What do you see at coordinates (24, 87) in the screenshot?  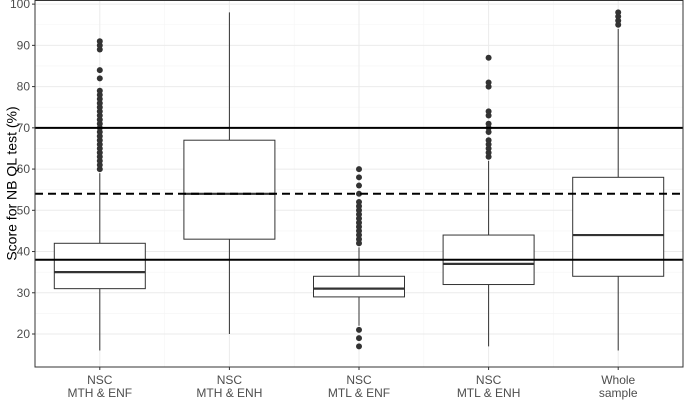 I see `y-tick-label-80: 80` at bounding box center [24, 87].